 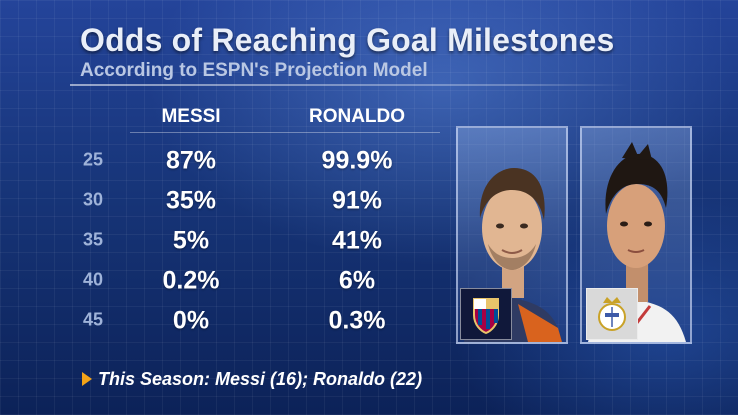 What do you see at coordinates (513, 255) in the screenshot?
I see `messi-portrait-icon` at bounding box center [513, 255].